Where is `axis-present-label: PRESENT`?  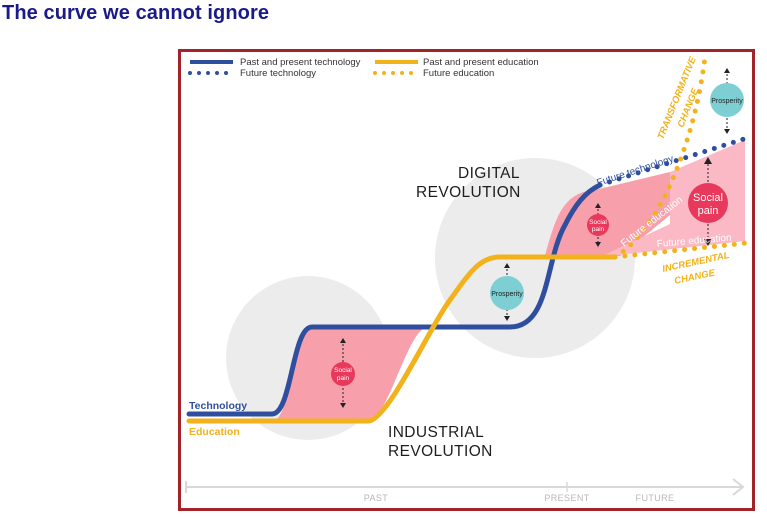
axis-present-label: PRESENT is located at coordinates (566, 498).